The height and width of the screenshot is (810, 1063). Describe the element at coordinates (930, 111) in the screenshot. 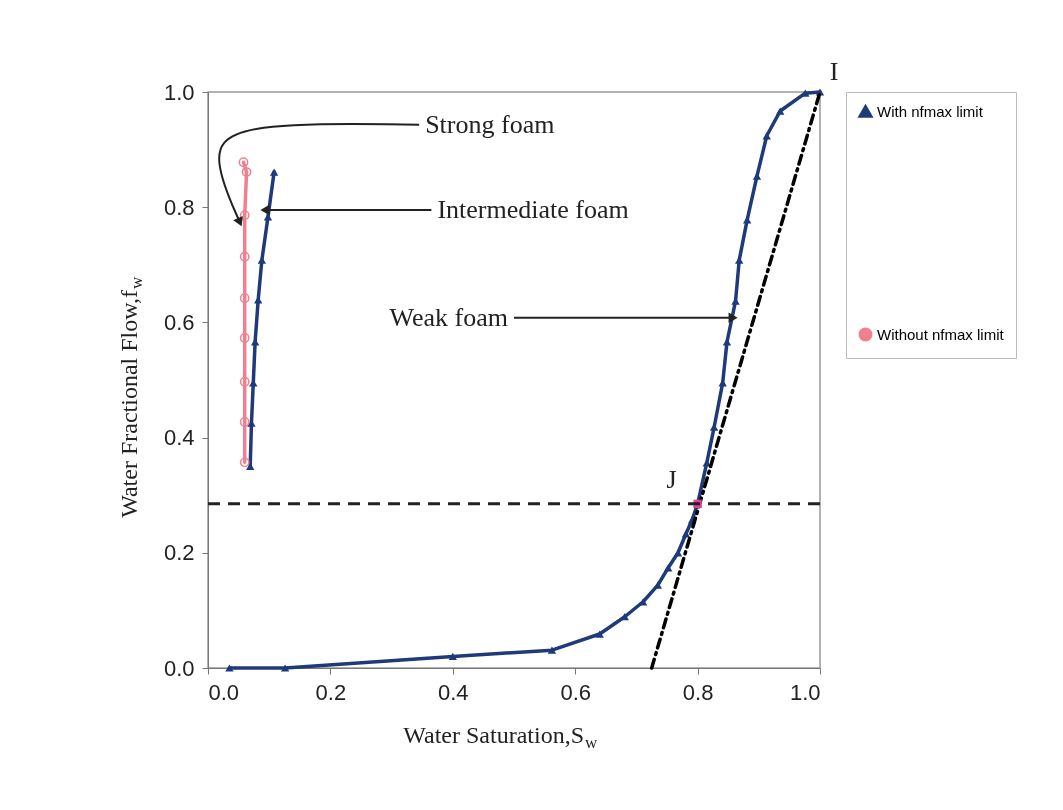

I see `legend-label: With nfmax limit` at that location.